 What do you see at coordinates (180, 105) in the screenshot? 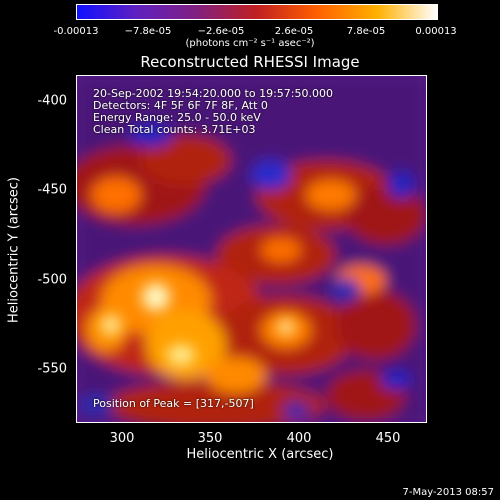
I see `detectors-text: Detectors: 4F 5F 6F 7F 8F, Att 0` at bounding box center [180, 105].